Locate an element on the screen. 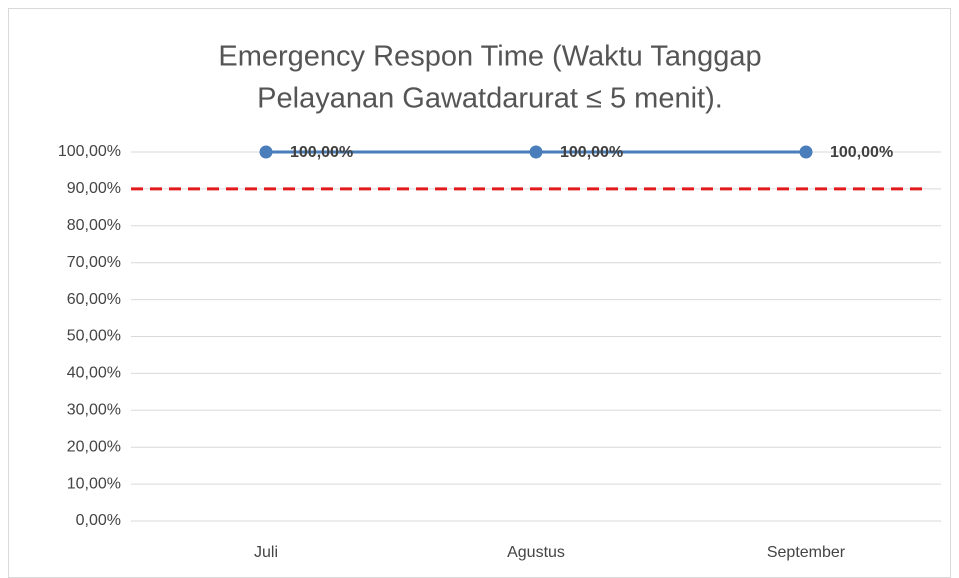 The image size is (959, 578). chart-title: Emergency Respon Time (Waktu Tanggap is located at coordinates (489, 57).